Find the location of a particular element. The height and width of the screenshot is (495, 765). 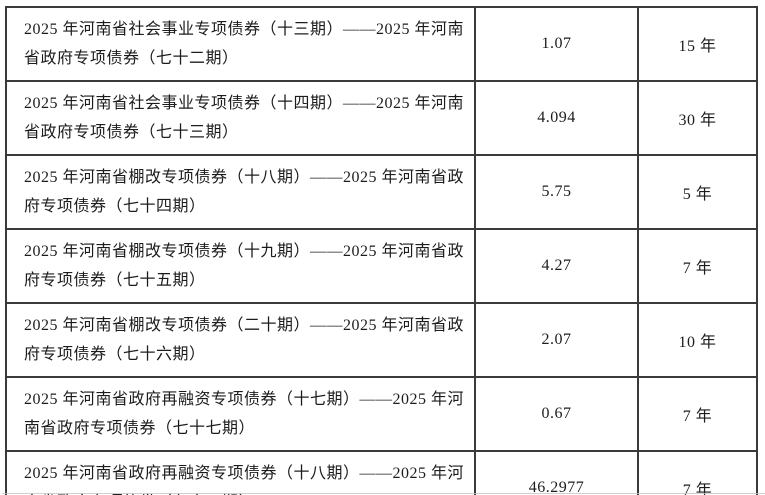

amount-cell: 4.094 is located at coordinates (556, 118).